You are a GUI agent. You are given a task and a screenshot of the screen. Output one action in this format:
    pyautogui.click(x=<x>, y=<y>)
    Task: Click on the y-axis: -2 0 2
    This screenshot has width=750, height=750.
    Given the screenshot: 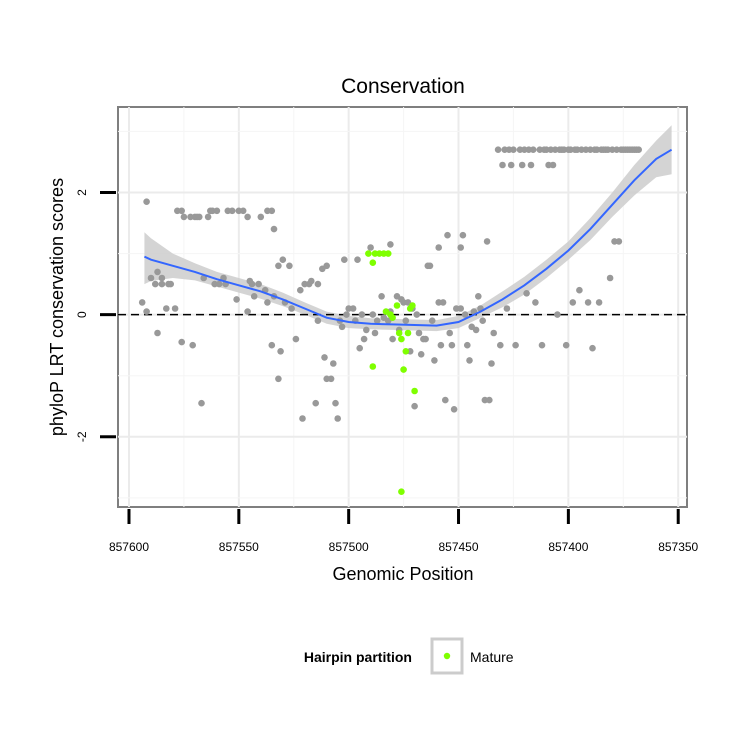 What is the action you would take?
    pyautogui.click(x=95, y=315)
    